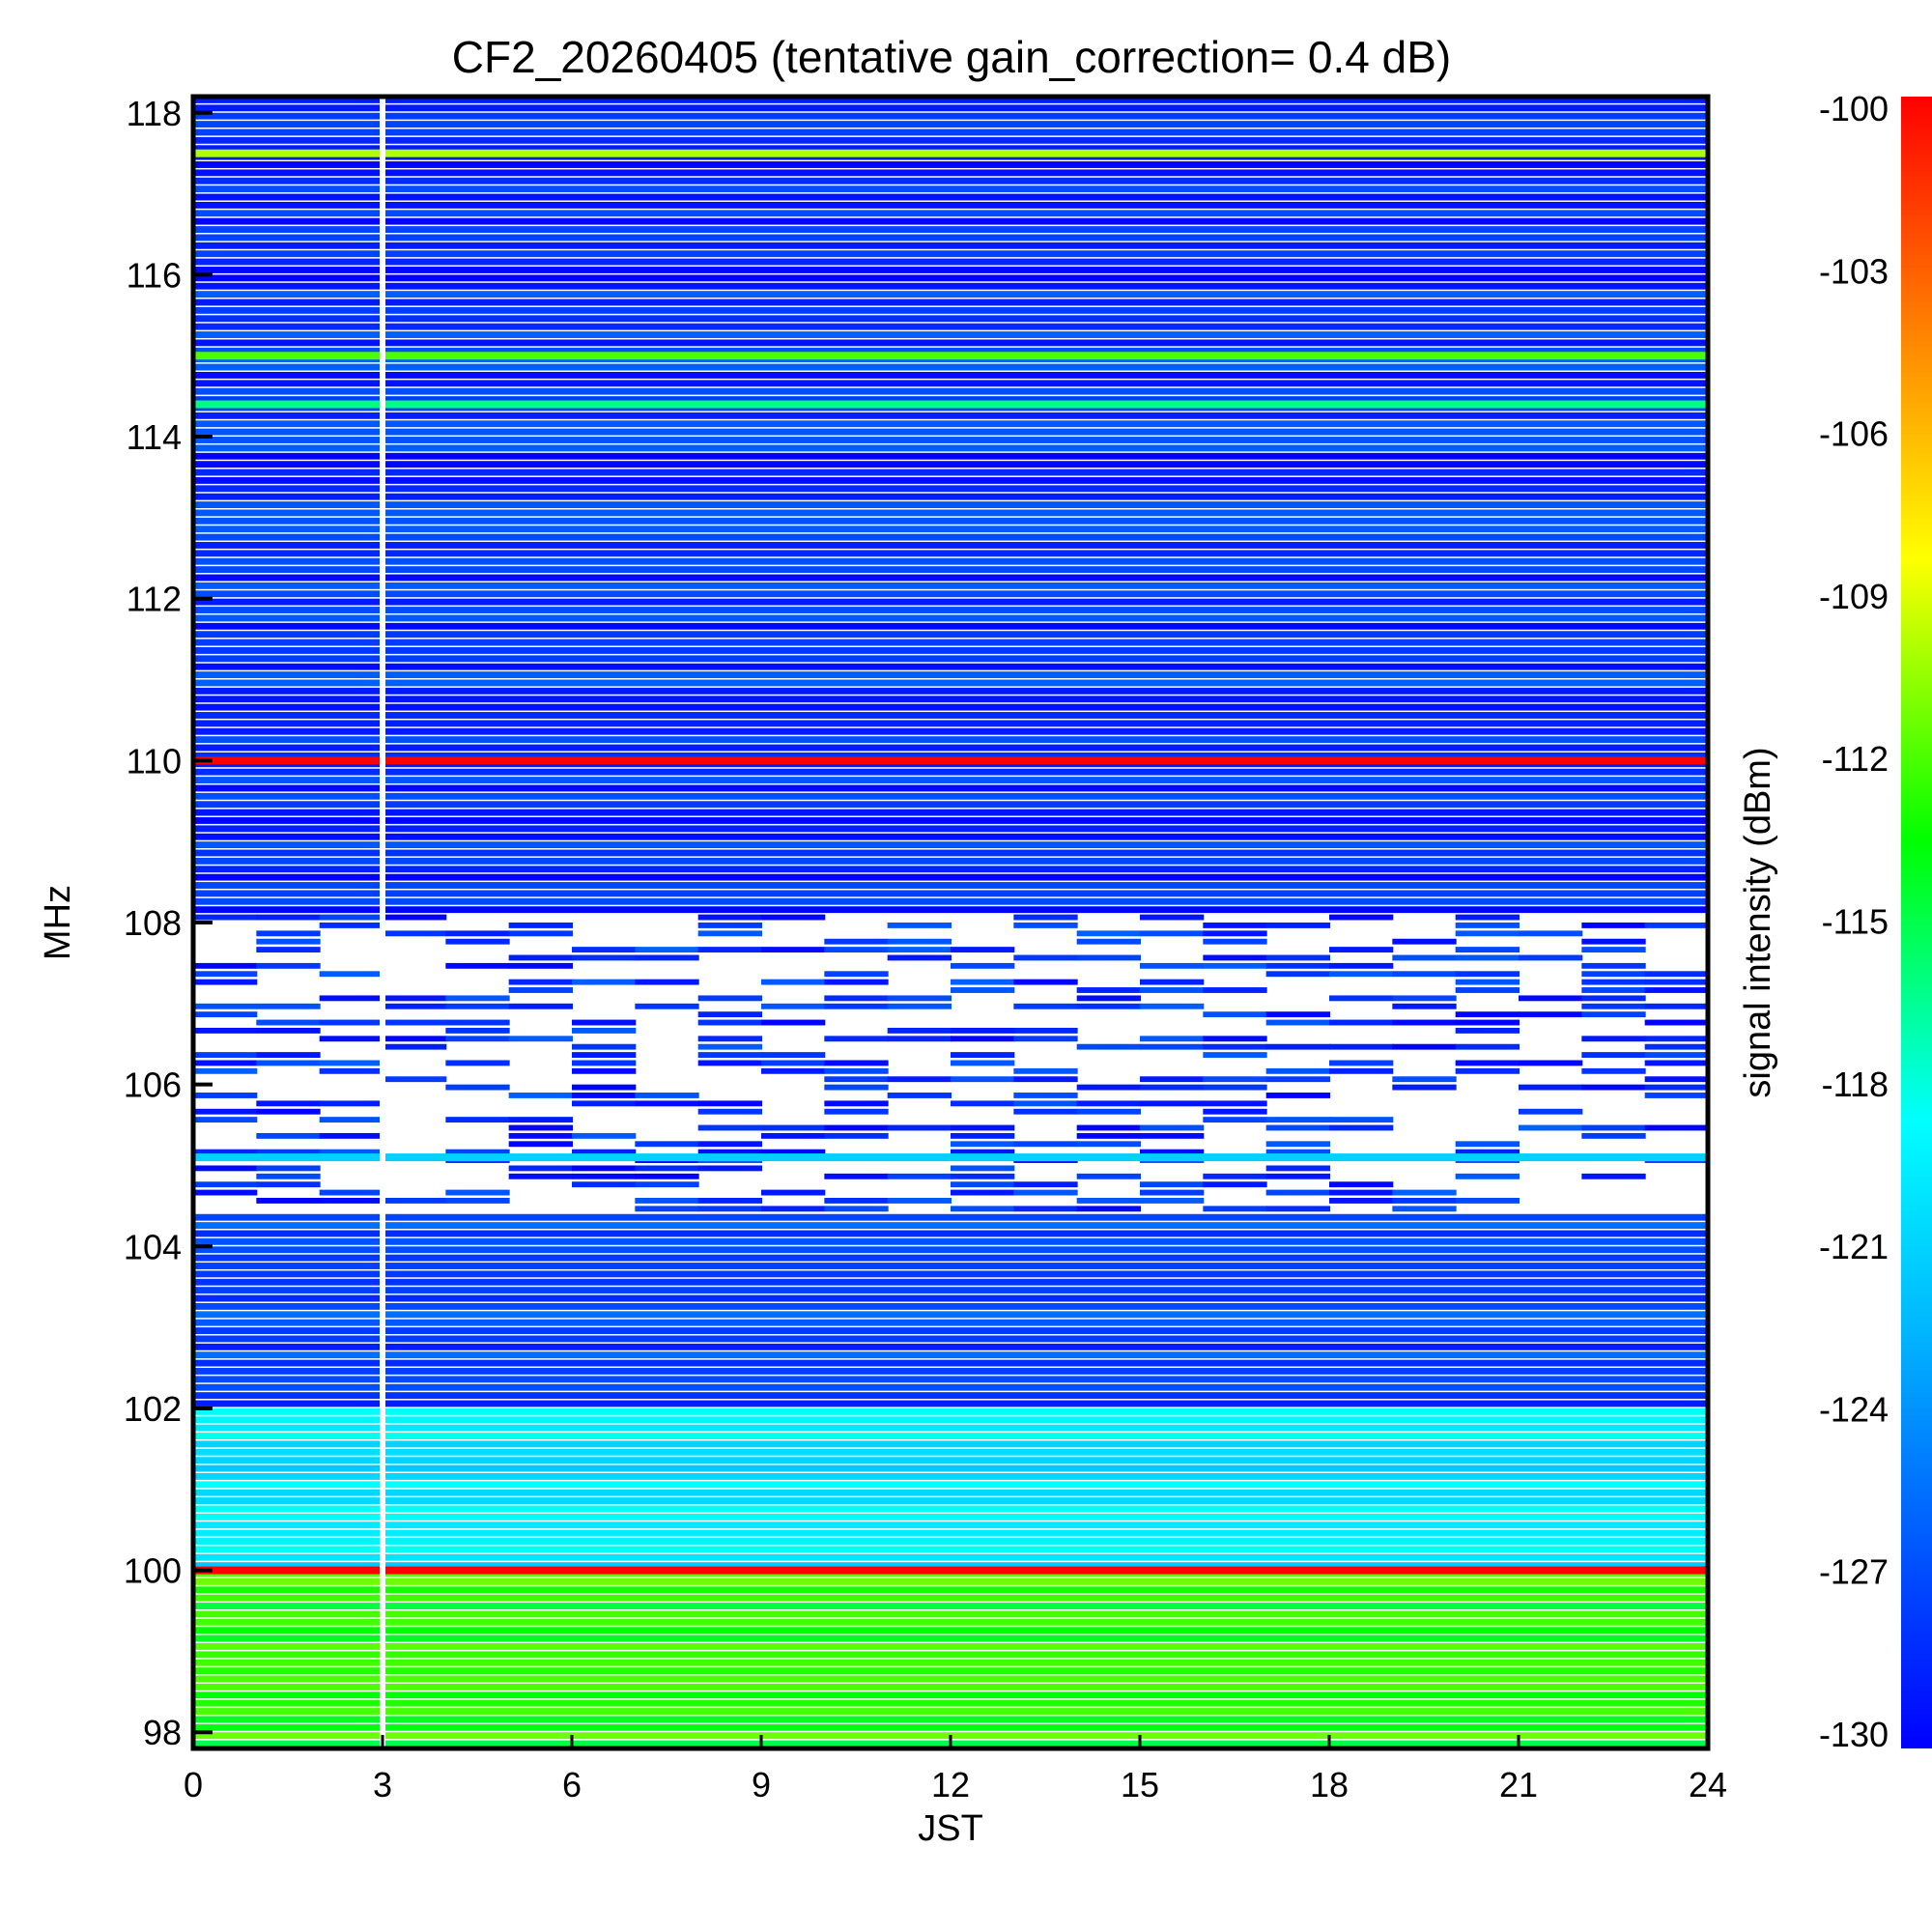  Describe the element at coordinates (382, 922) in the screenshot. I see `data-gap-line` at that location.